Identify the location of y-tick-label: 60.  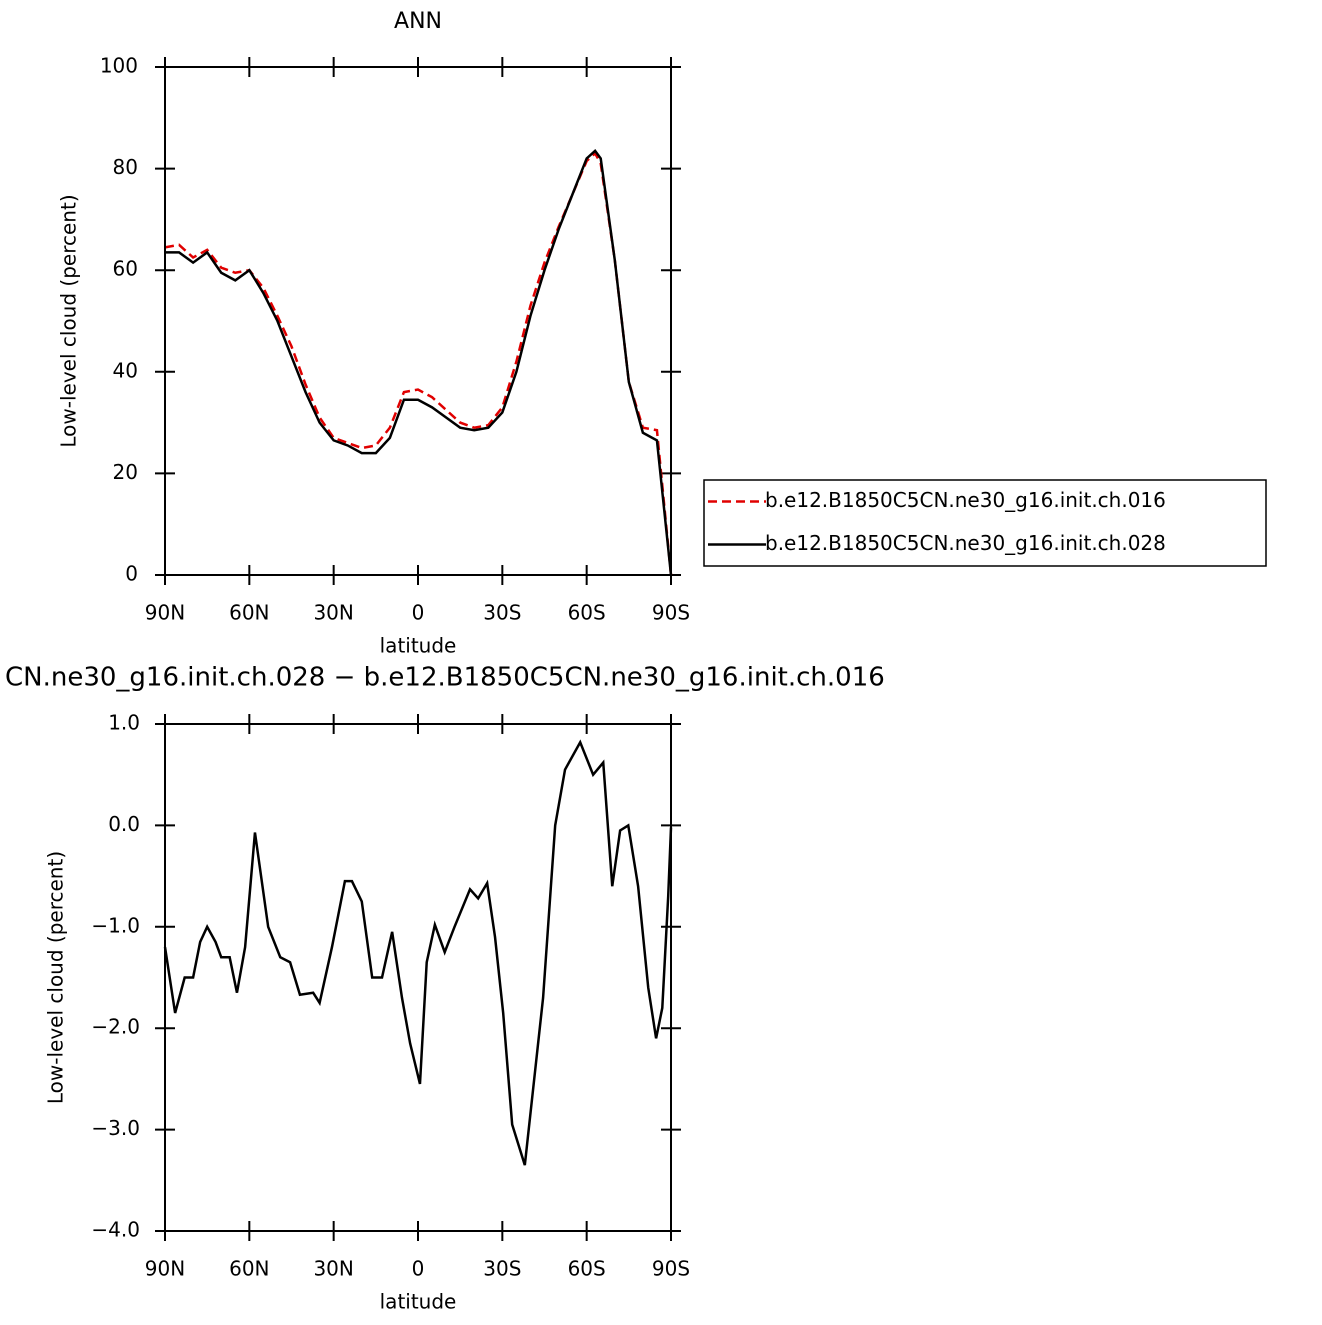
(125, 269).